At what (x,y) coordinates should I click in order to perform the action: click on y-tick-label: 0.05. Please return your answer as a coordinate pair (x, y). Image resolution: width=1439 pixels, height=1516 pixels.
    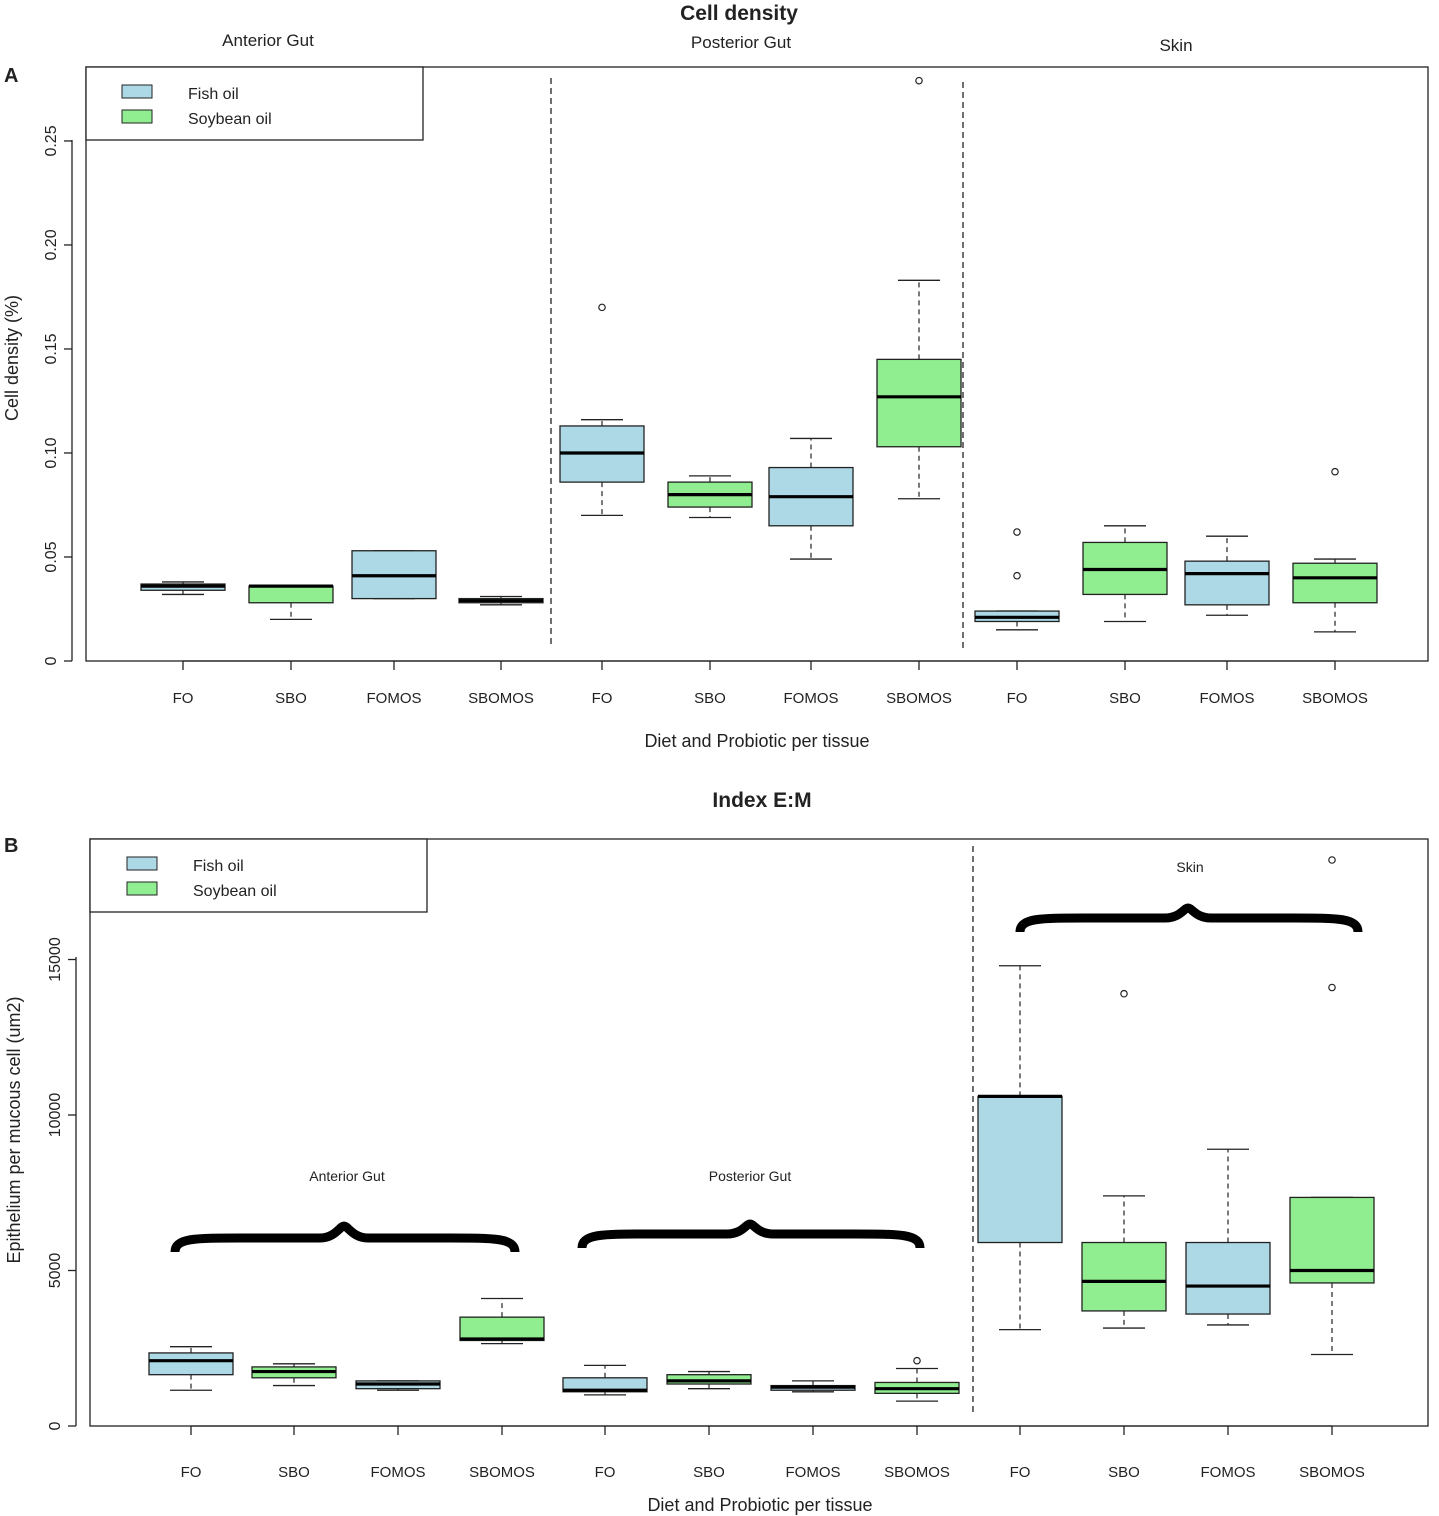
    Looking at the image, I should click on (51, 556).